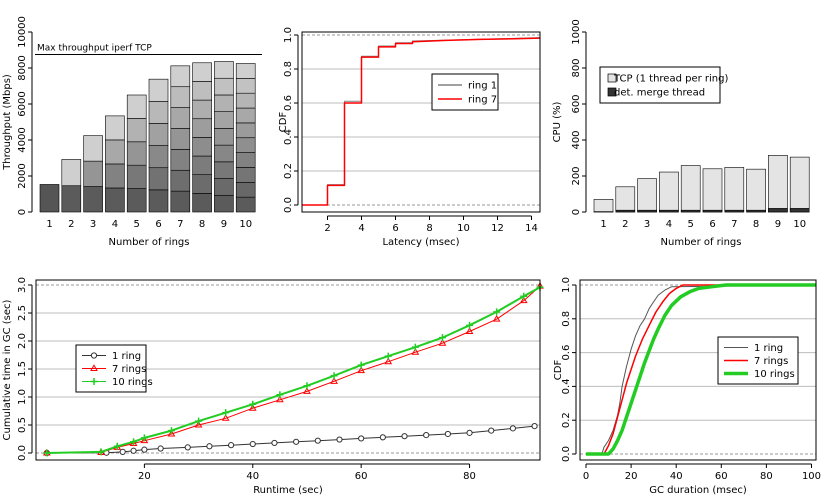  Describe the element at coordinates (137, 224) in the screenshot. I see `x-tick-label: 5` at that location.